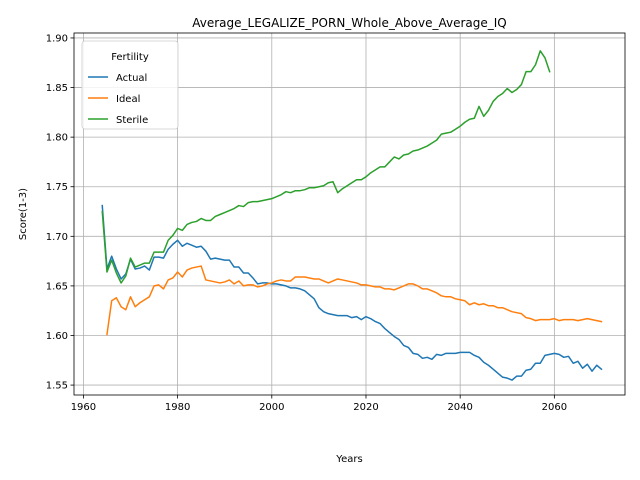 The height and width of the screenshot is (480, 640). What do you see at coordinates (177, 407) in the screenshot?
I see `x-tick-label: 1980` at bounding box center [177, 407].